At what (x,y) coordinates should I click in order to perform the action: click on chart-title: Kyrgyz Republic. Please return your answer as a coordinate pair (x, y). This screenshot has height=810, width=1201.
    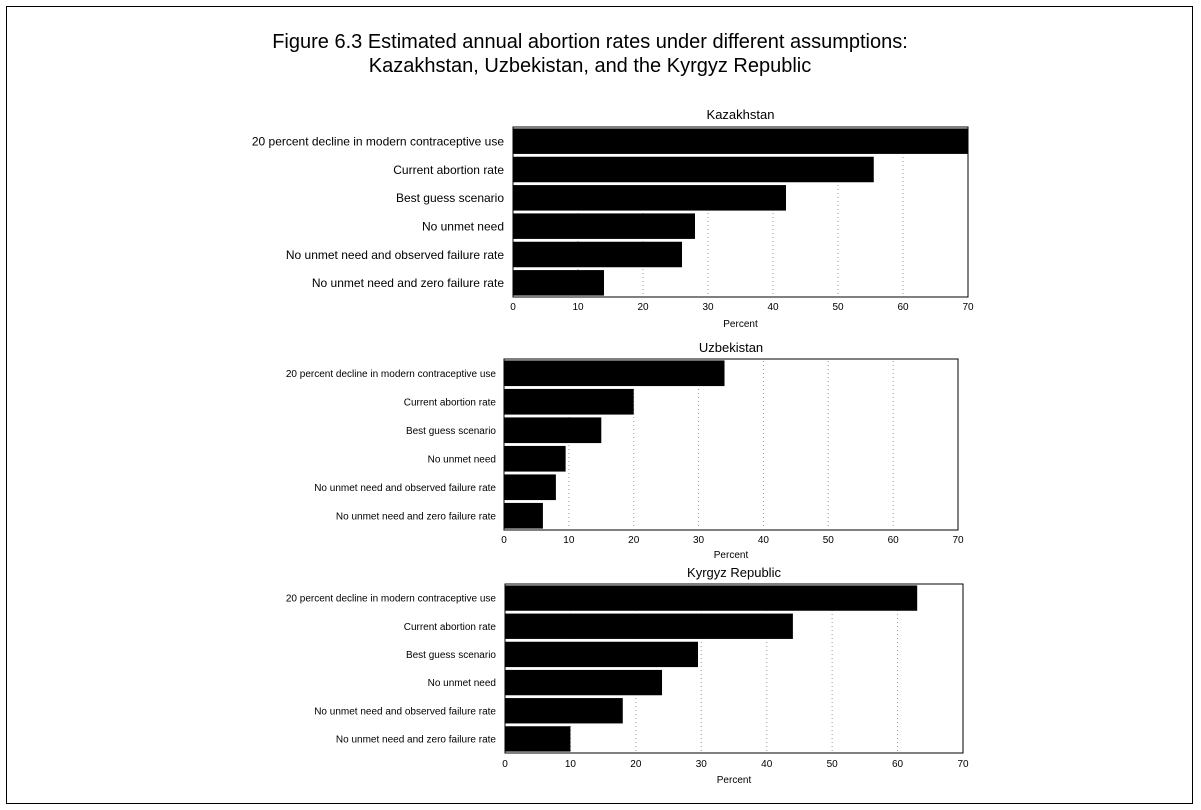
    Looking at the image, I should click on (734, 572).